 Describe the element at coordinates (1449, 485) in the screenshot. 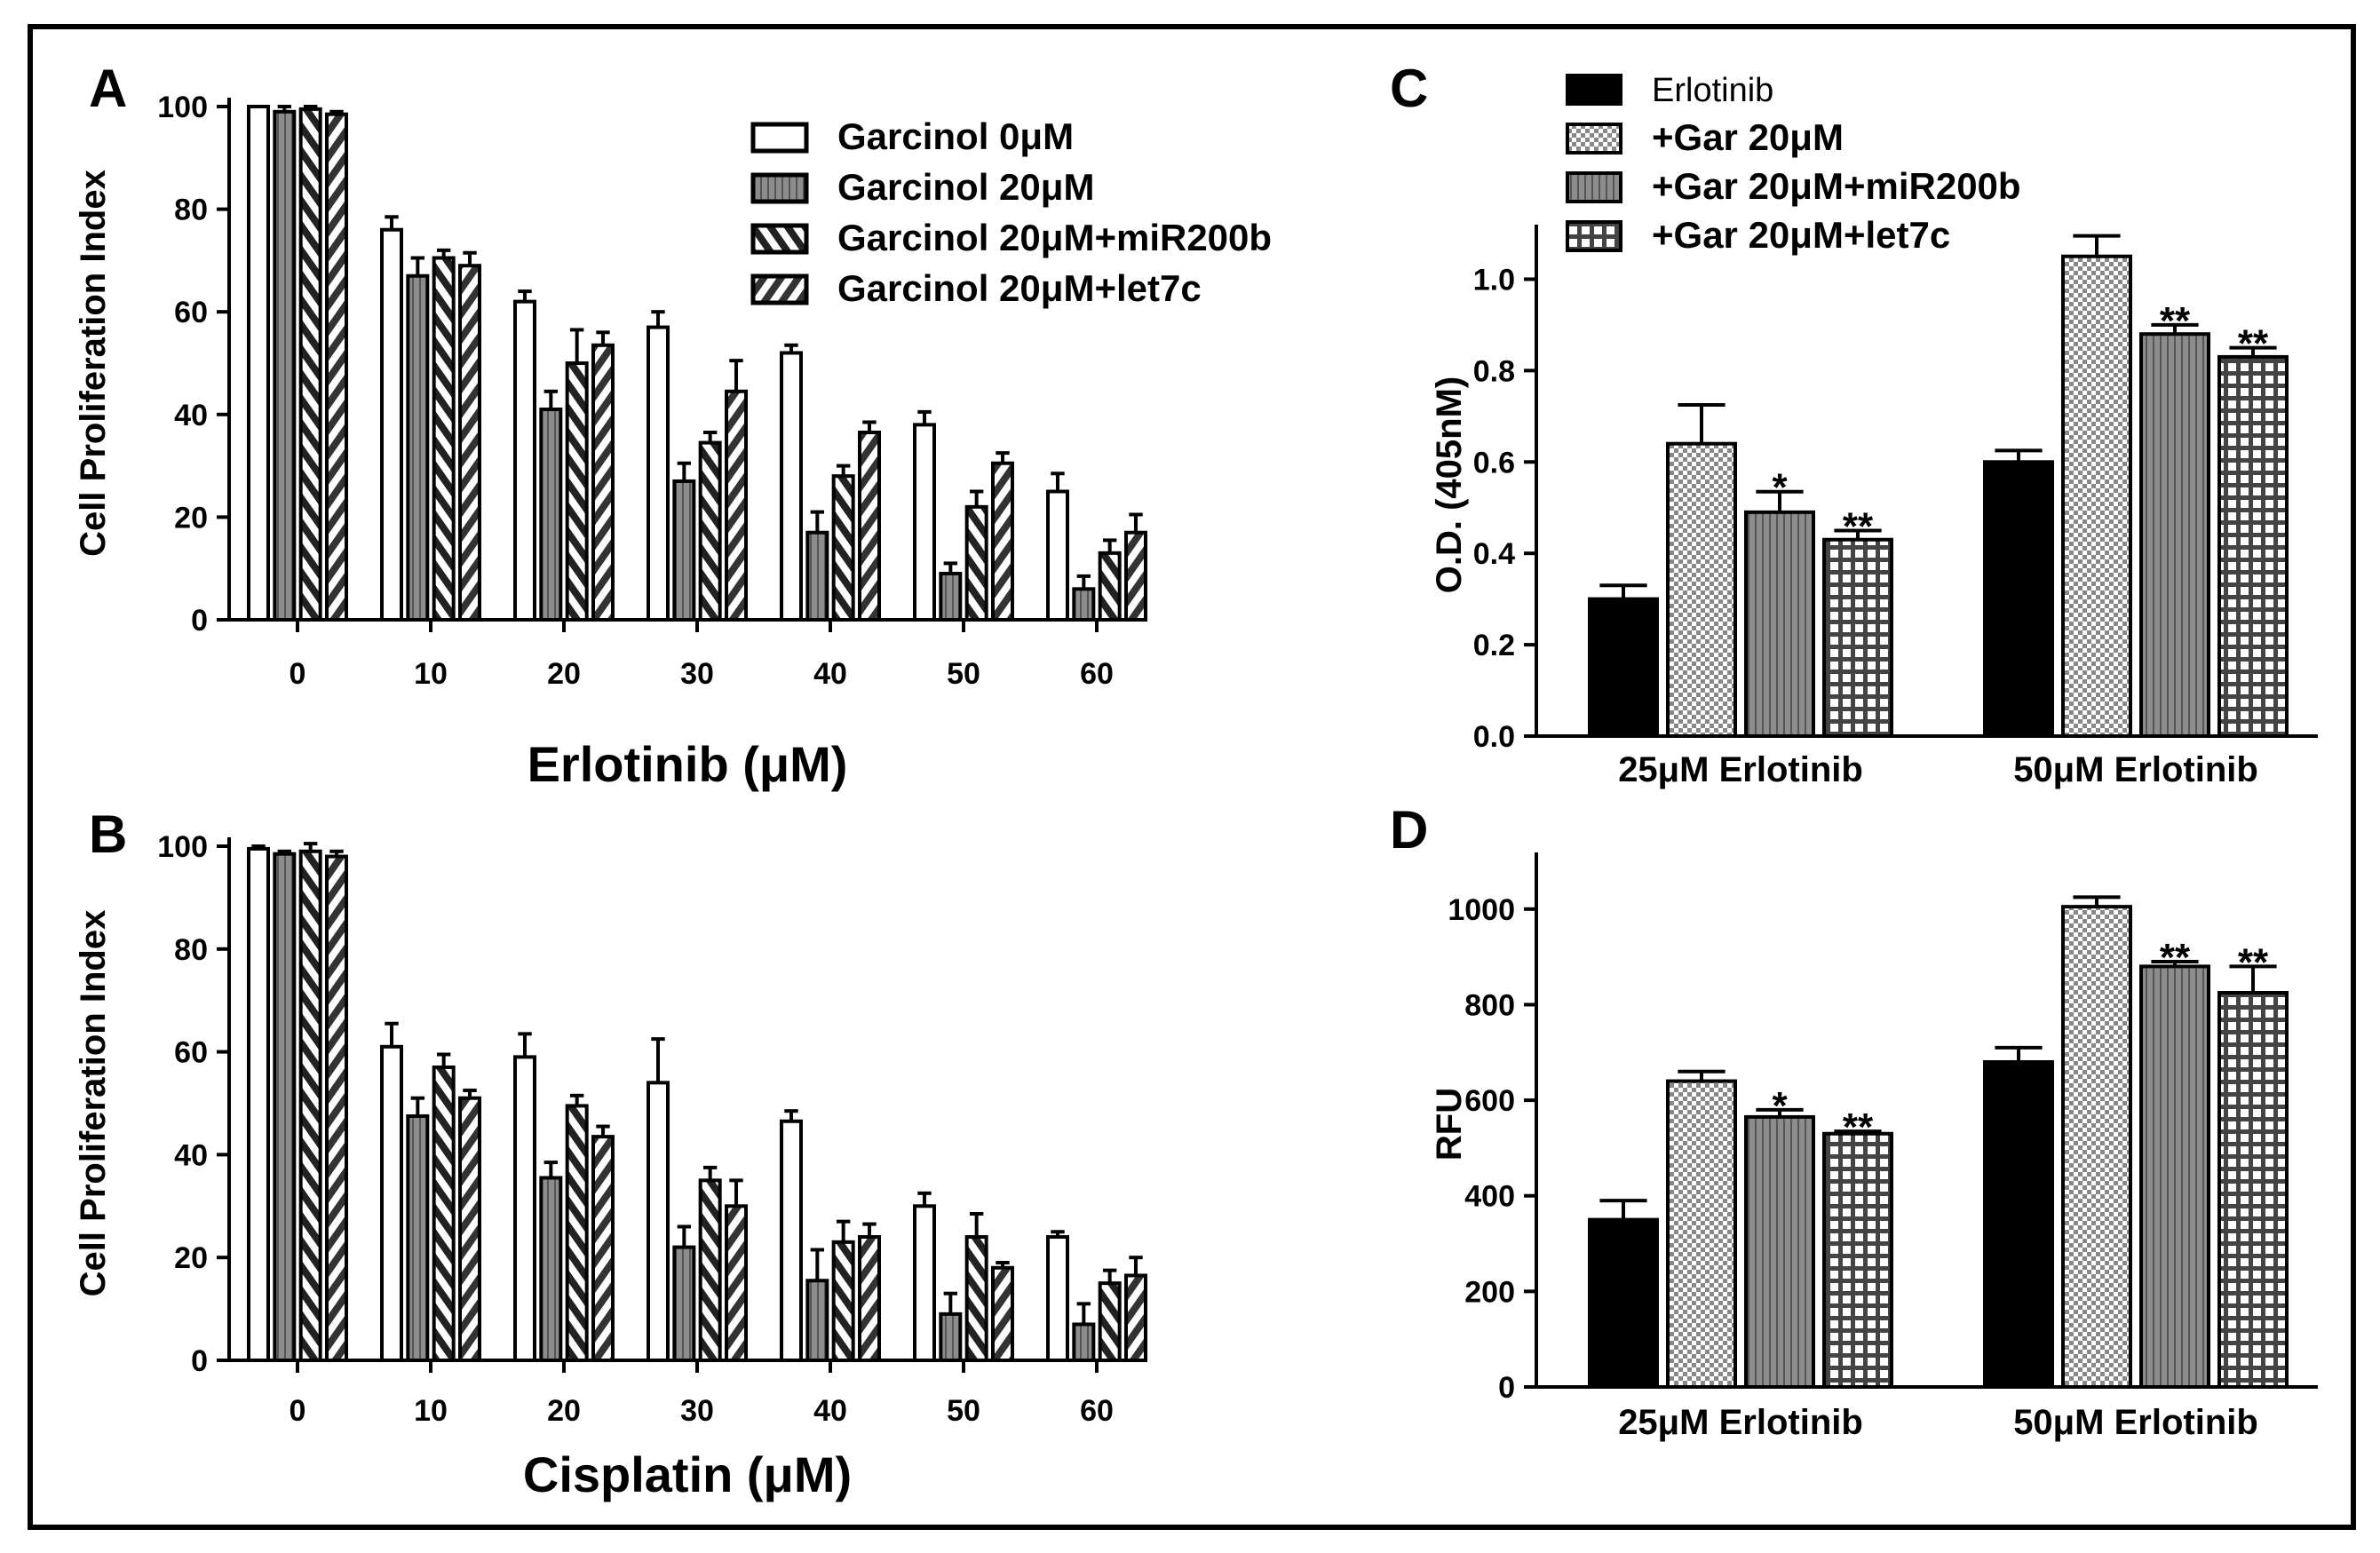

I see `y-axis-title: O.D. (405nM)` at that location.